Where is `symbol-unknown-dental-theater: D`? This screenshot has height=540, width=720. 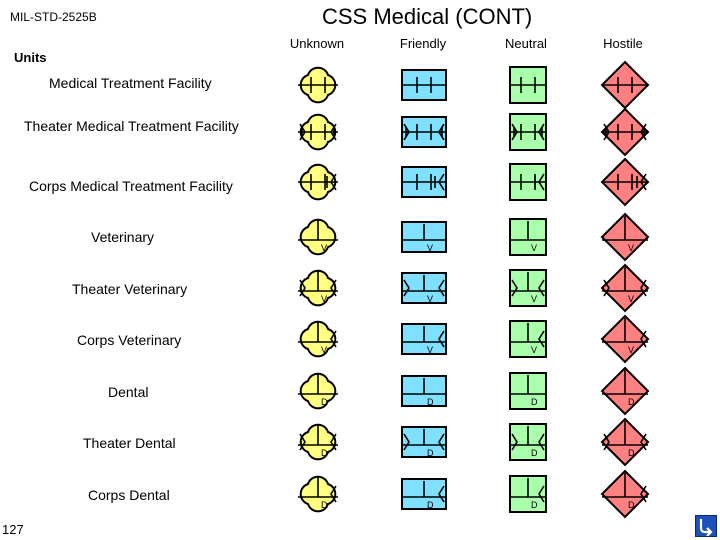
symbol-unknown-dental-theater: D is located at coordinates (318, 442).